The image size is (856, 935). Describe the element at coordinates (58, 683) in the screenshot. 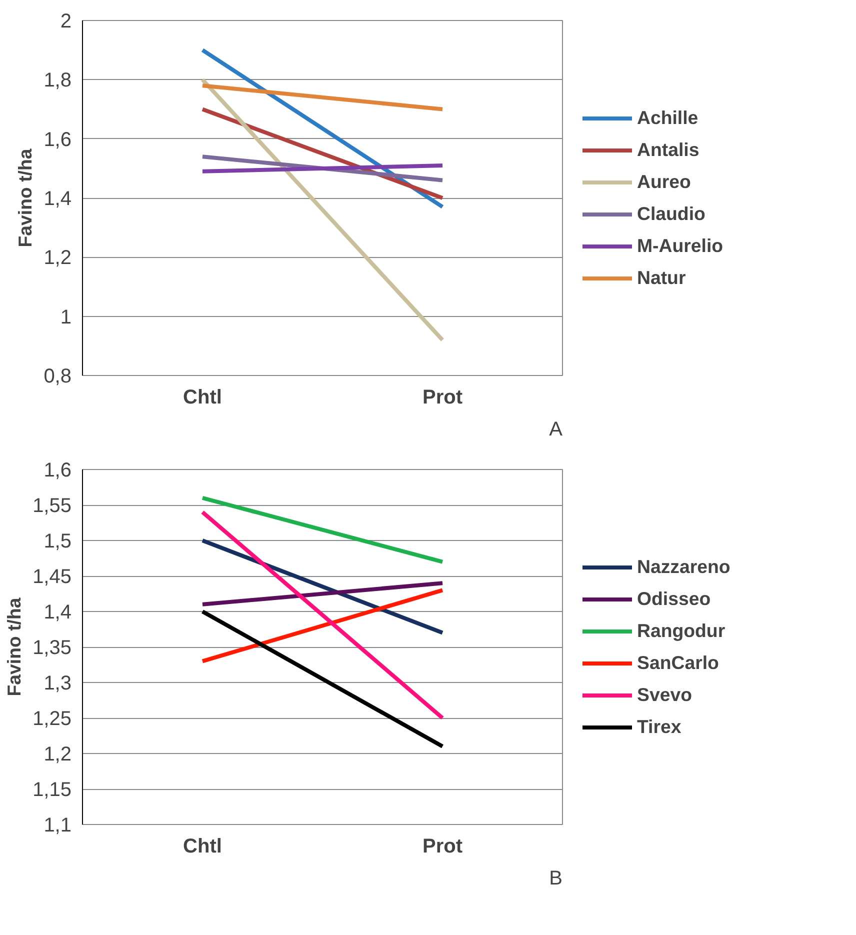

I see `y-tick-label: 1,3` at that location.